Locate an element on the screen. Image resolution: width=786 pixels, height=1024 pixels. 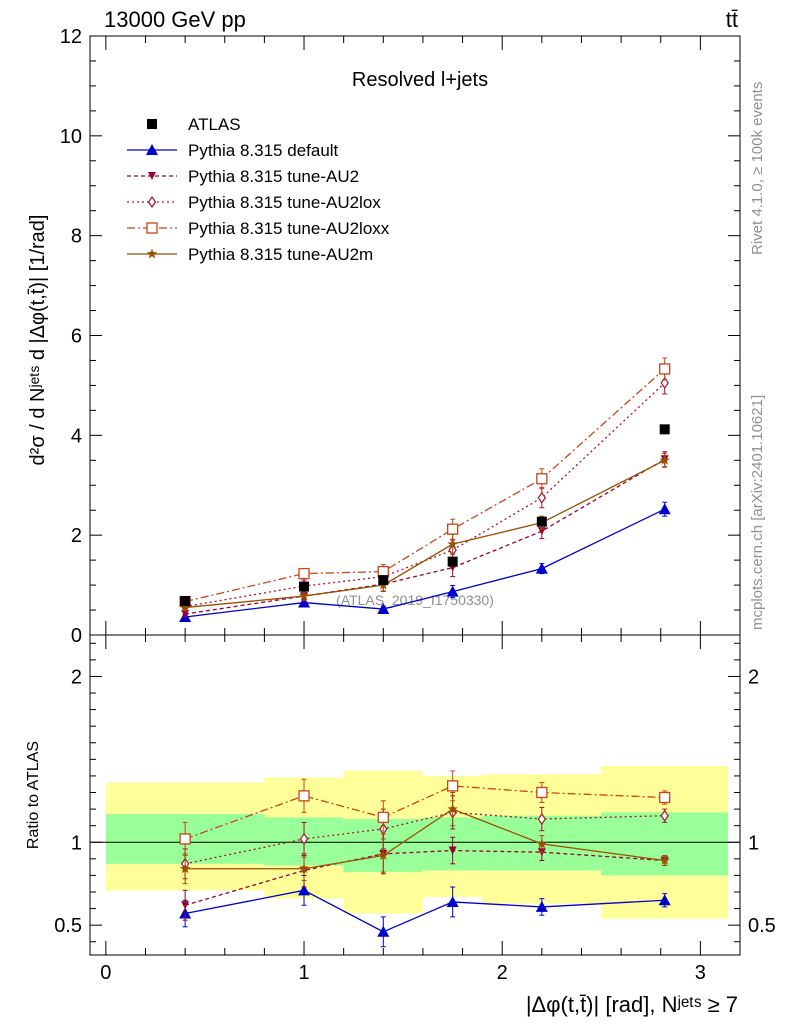
legend-marker-au2loxx is located at coordinates (152, 228).